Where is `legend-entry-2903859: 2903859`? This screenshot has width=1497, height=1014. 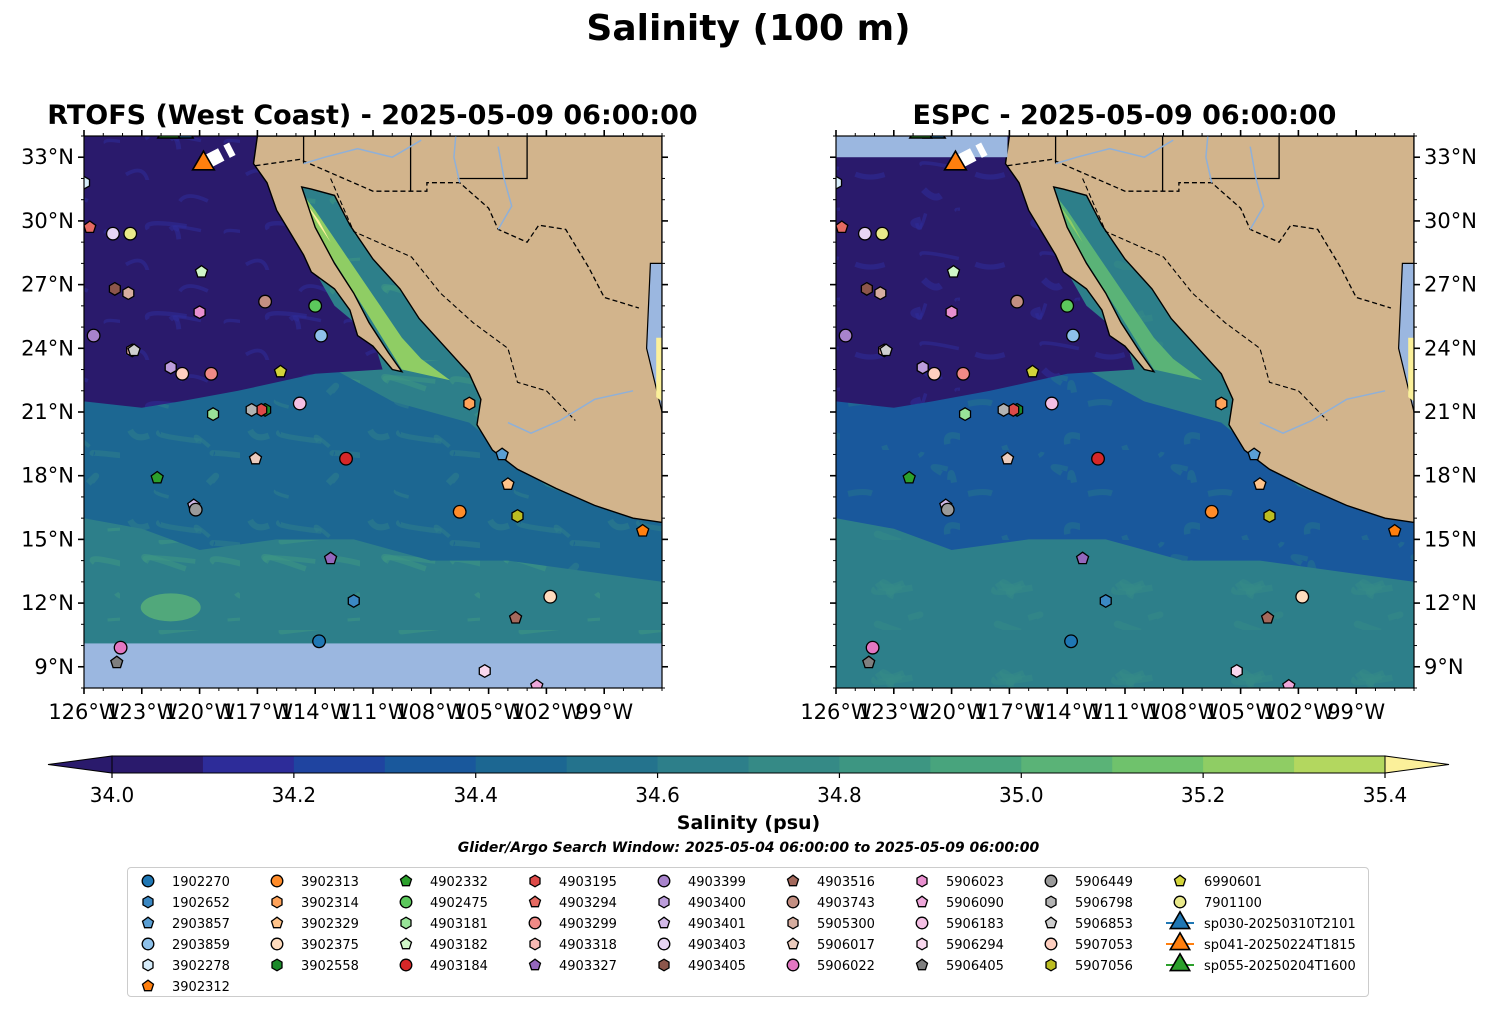
legend-entry-2903859: 2903859 is located at coordinates (185, 945).